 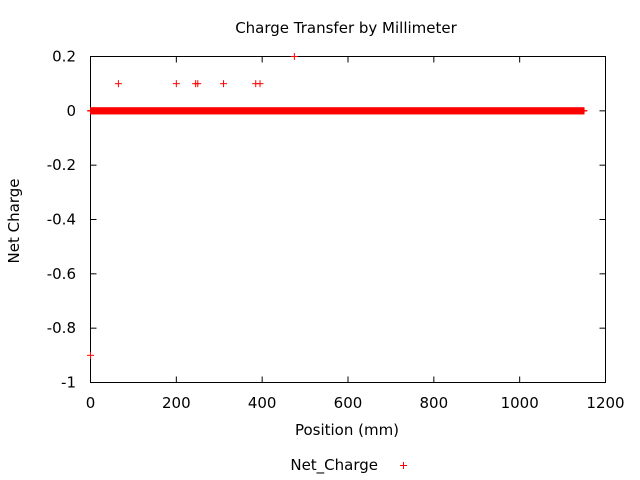 I want to click on x-tick-label: 800, so click(x=434, y=403).